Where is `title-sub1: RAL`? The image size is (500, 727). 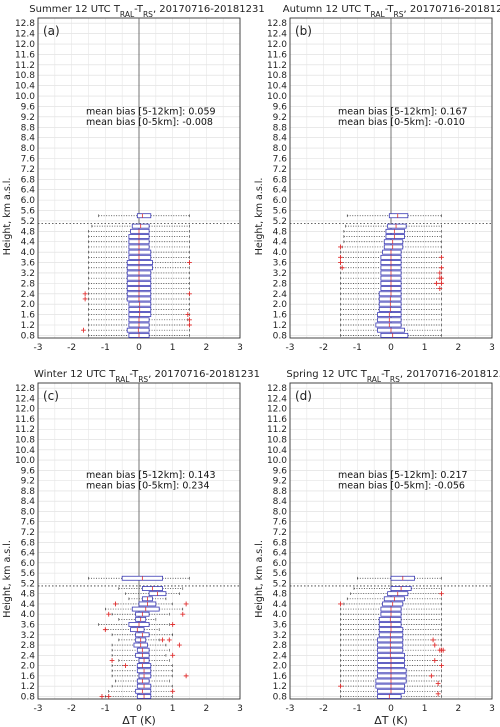
title-sub1: RAL is located at coordinates (374, 379).